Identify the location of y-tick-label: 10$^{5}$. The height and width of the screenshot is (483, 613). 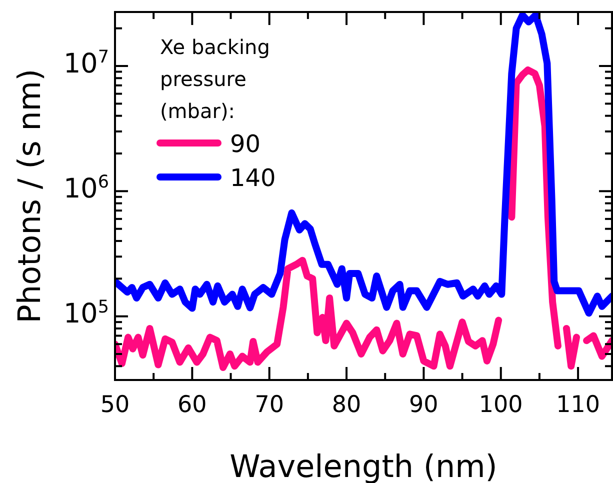
(86, 314).